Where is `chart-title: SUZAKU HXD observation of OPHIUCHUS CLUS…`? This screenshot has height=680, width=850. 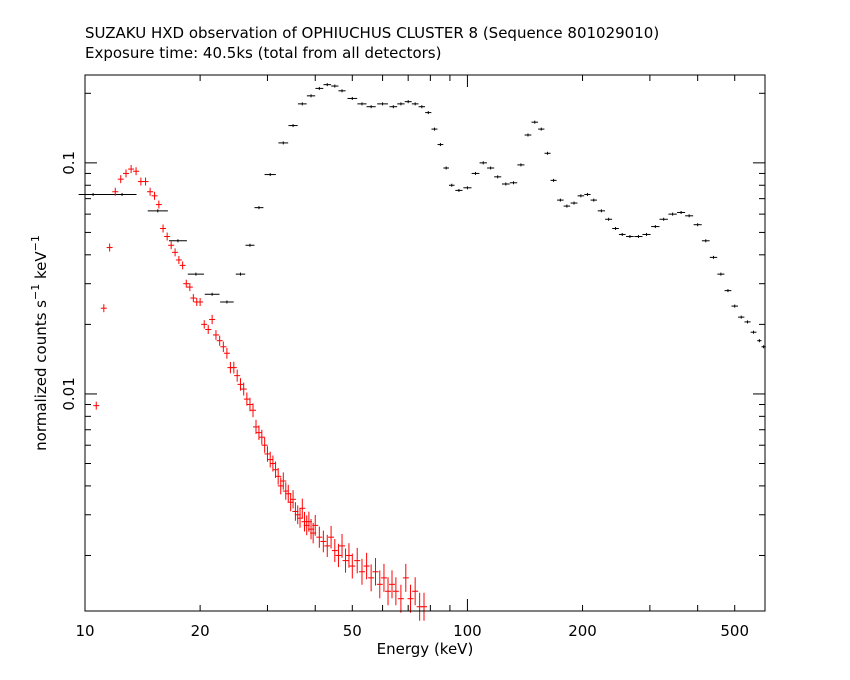
chart-title: SUZAKU HXD observation of OPHIUCHUS CLUS… is located at coordinates (372, 33).